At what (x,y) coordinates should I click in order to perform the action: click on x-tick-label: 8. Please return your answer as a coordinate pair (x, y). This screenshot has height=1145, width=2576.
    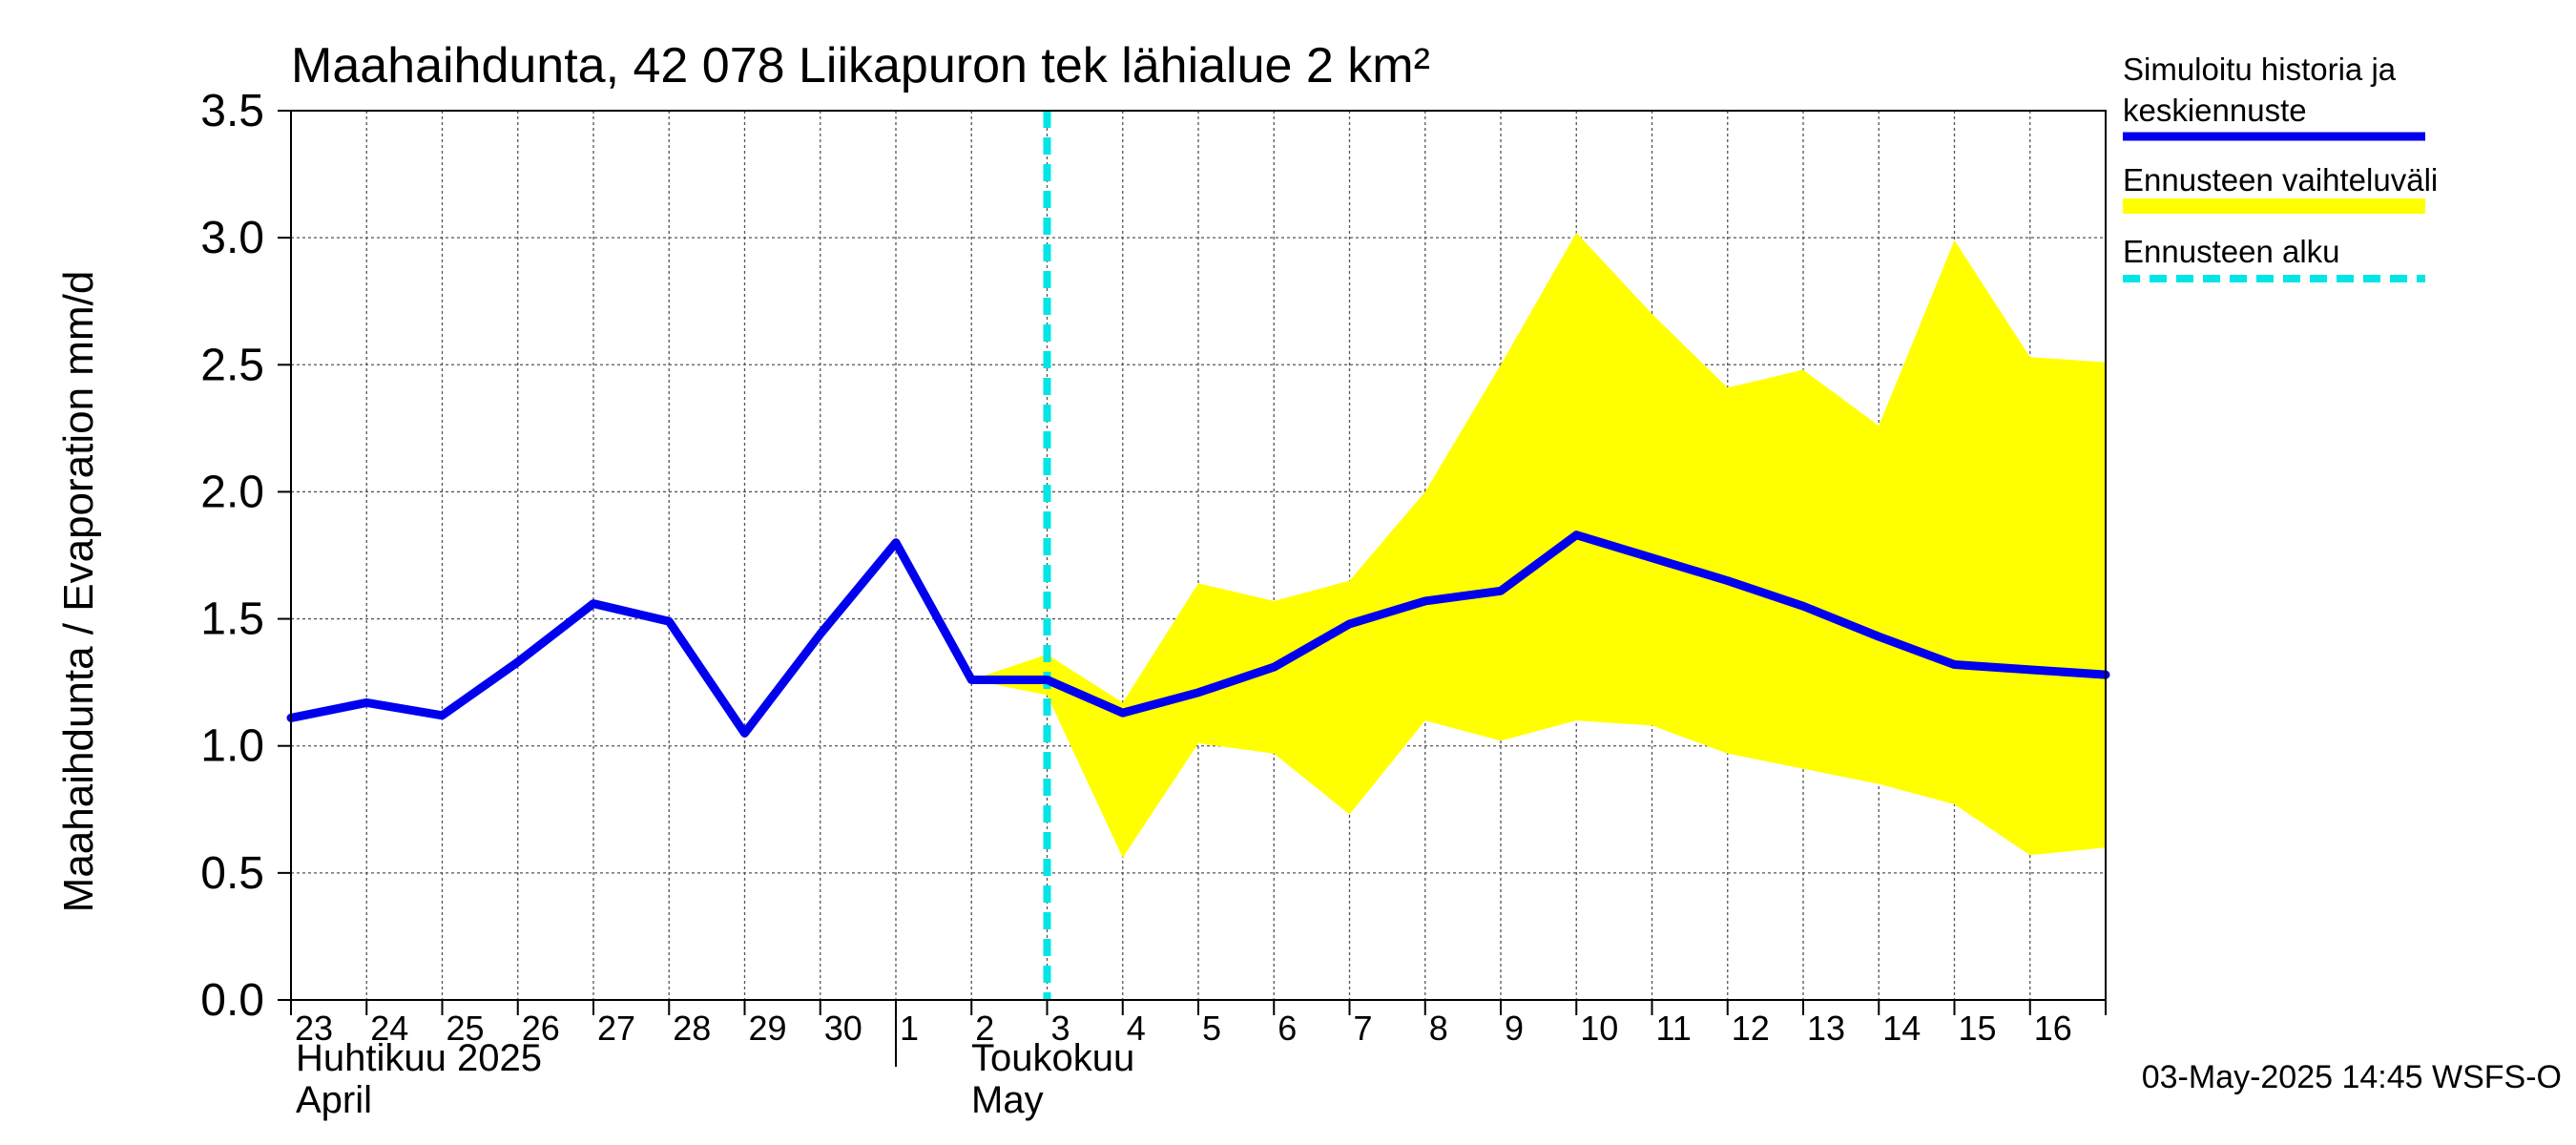
    Looking at the image, I should click on (1438, 1029).